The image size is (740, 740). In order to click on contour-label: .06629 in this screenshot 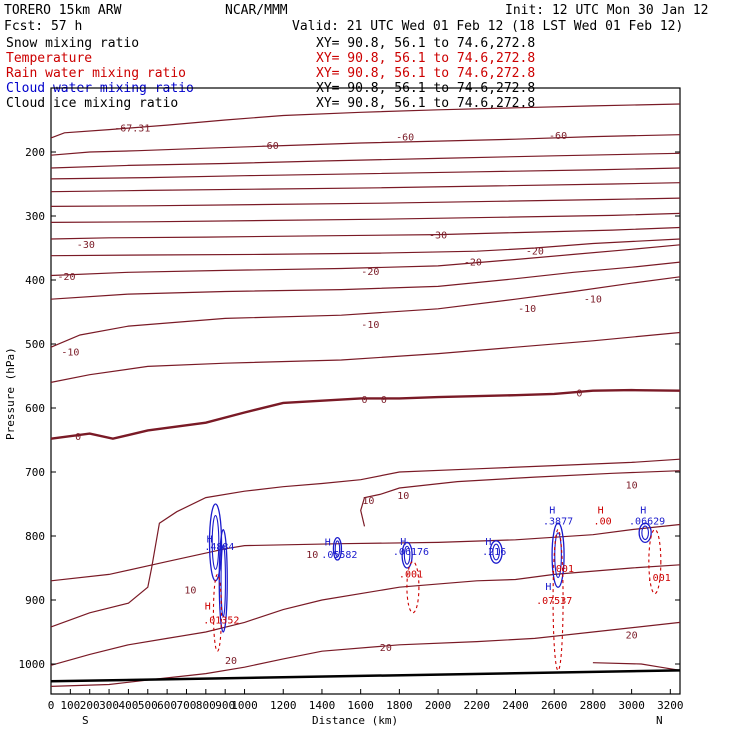, I will do `click(647, 521)`.